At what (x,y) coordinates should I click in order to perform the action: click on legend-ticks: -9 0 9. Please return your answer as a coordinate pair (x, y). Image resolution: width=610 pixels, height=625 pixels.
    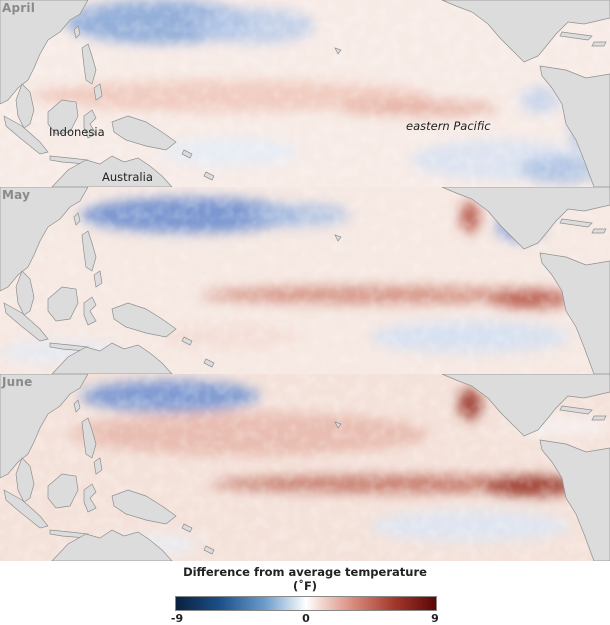
    Looking at the image, I should click on (305, 618).